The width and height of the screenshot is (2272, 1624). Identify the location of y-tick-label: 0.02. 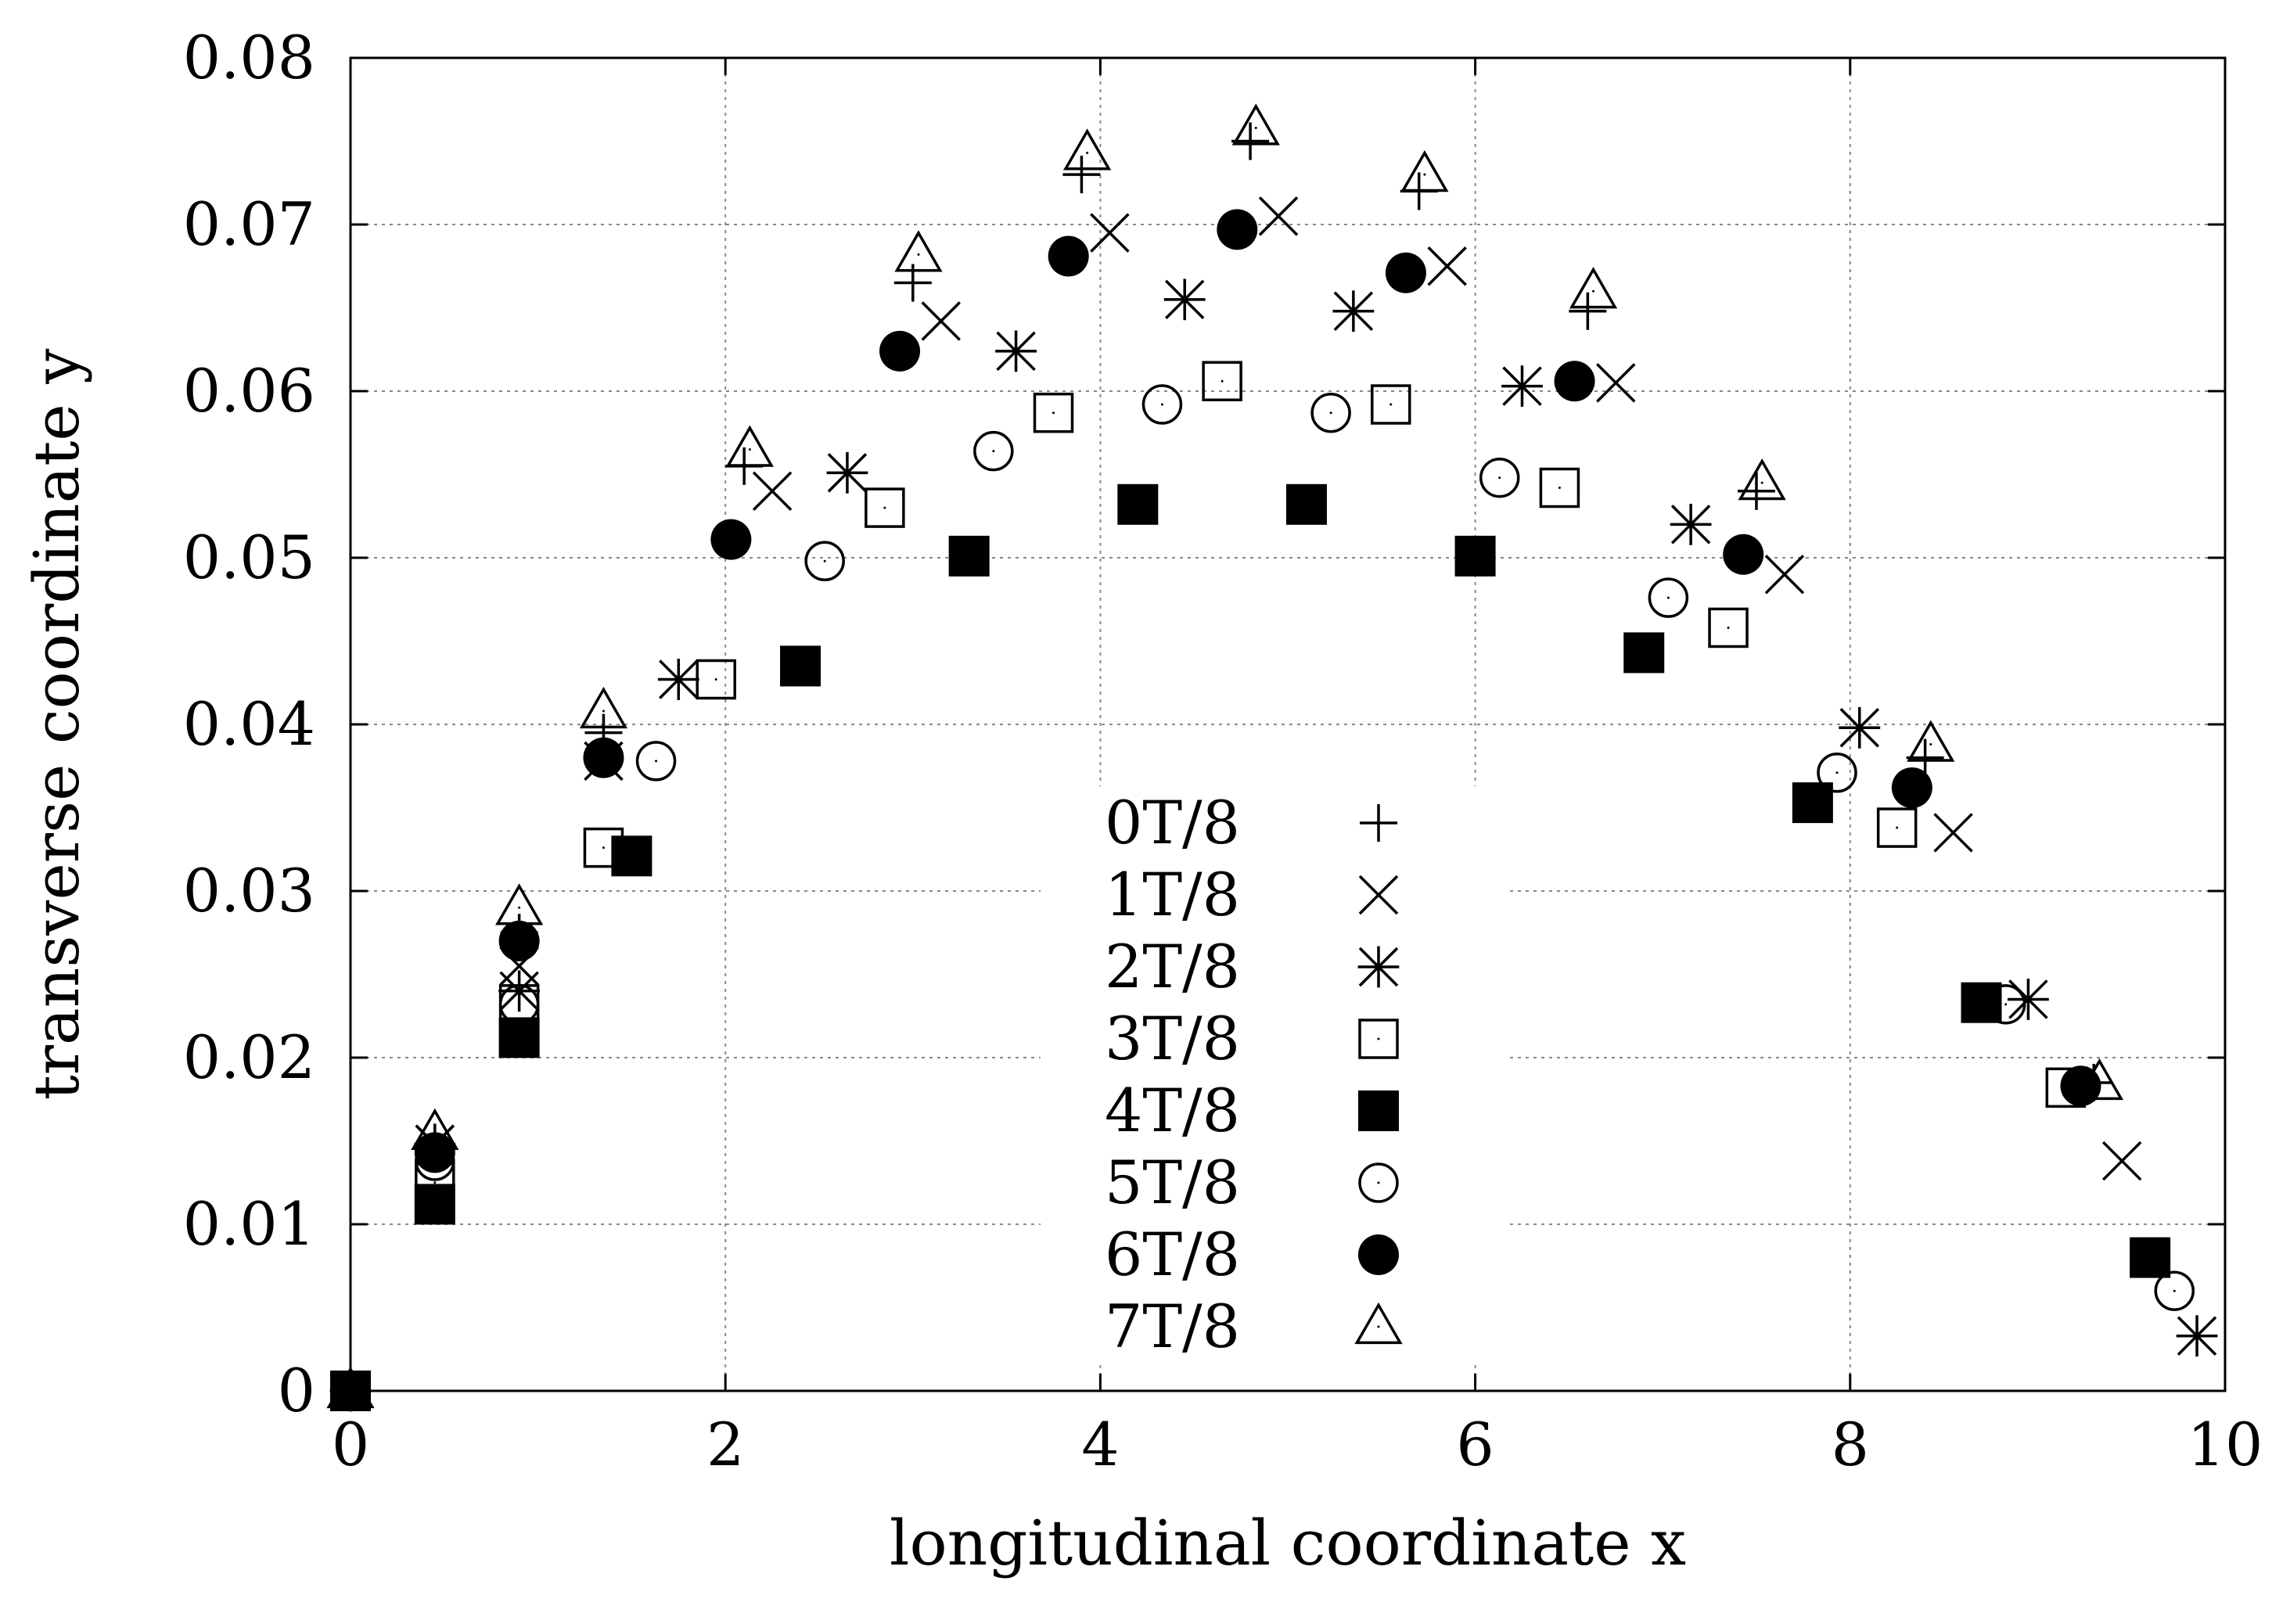
(249, 1057).